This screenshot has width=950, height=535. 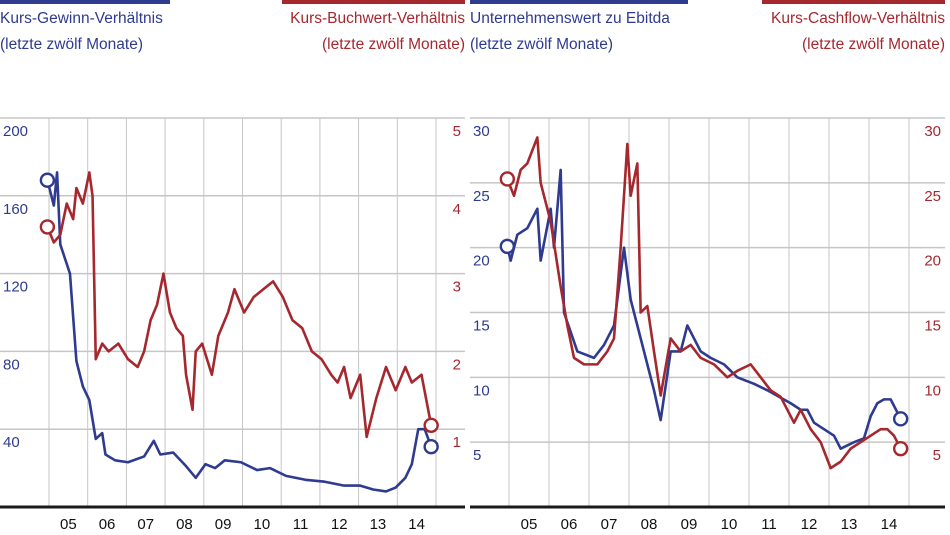 What do you see at coordinates (873, 44) in the screenshot?
I see `legend-kcv-subtitle: (letzte zwölf Monate)` at bounding box center [873, 44].